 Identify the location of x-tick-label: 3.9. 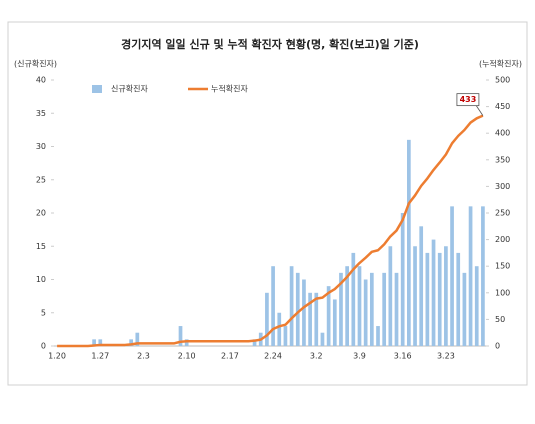
(359, 356).